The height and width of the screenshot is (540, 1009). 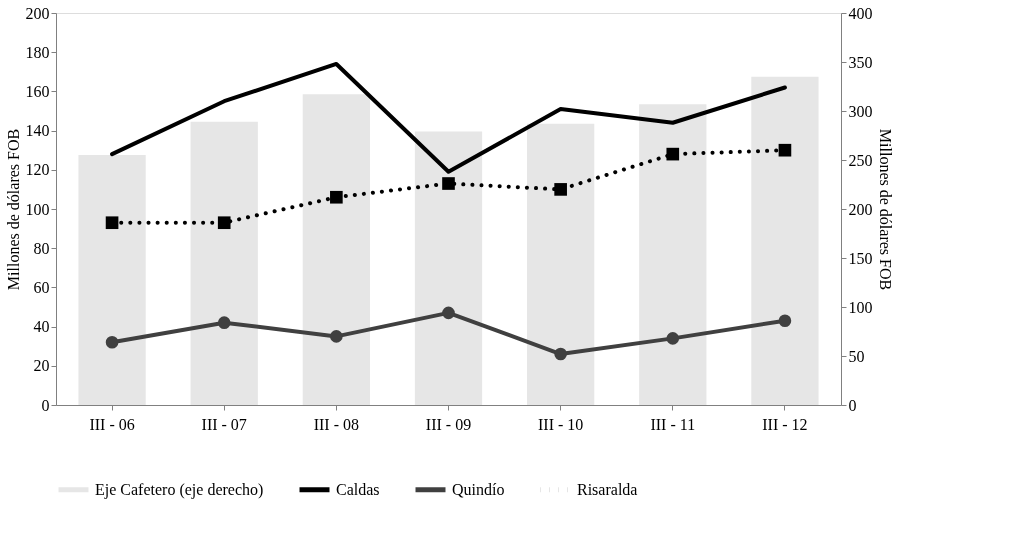 I want to click on y2-tick-label: 400, so click(x=860, y=13).